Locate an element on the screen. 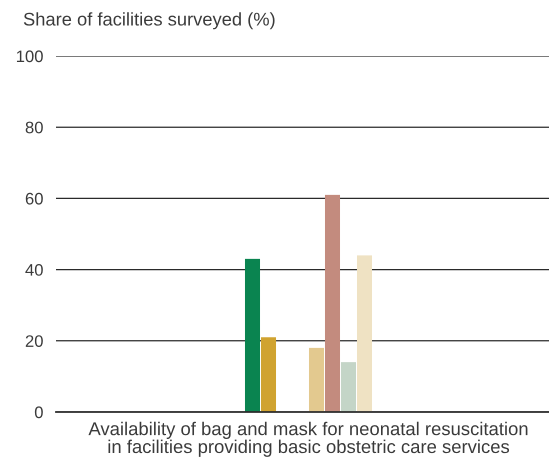 The image size is (549, 464). y-tick-label: 0 is located at coordinates (38, 412).